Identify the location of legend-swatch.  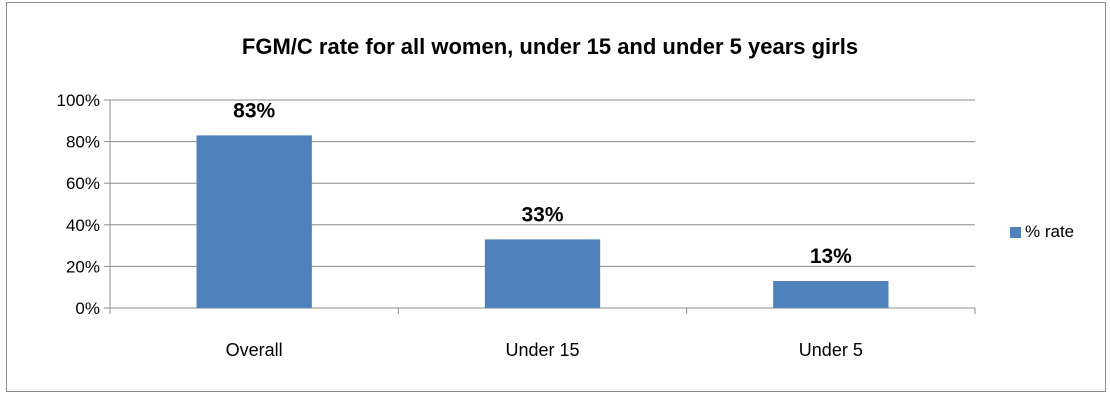
(1015, 232).